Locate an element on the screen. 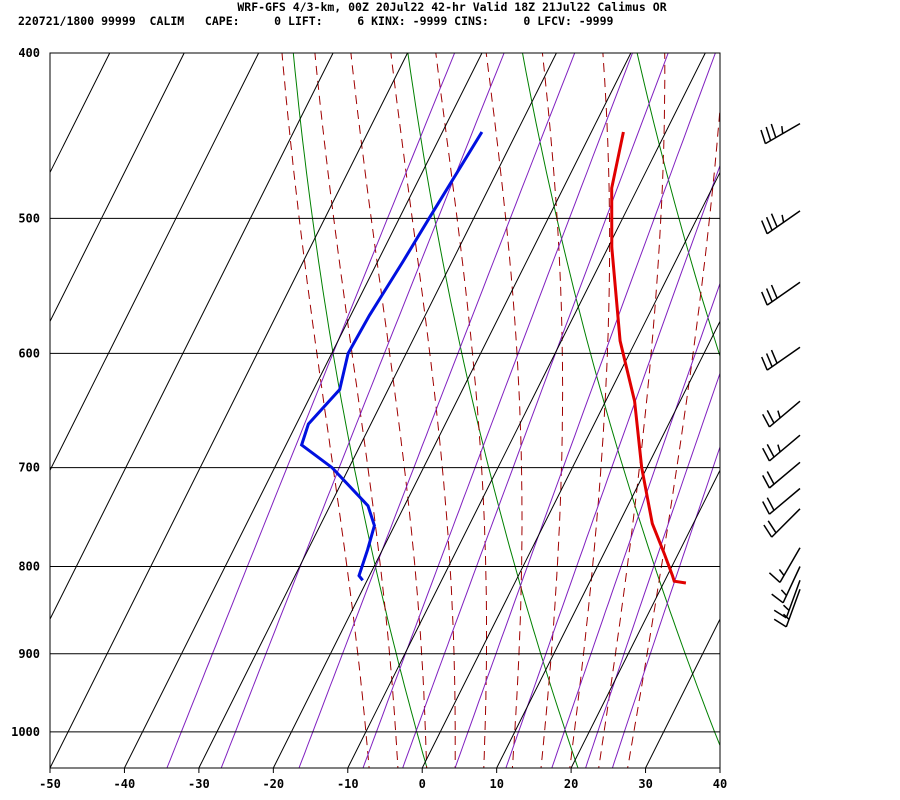 The height and width of the screenshot is (800, 900). temperature-axis: -50 -40 -30 -20 -10 0 10 20 30 40 is located at coordinates (383, 779).